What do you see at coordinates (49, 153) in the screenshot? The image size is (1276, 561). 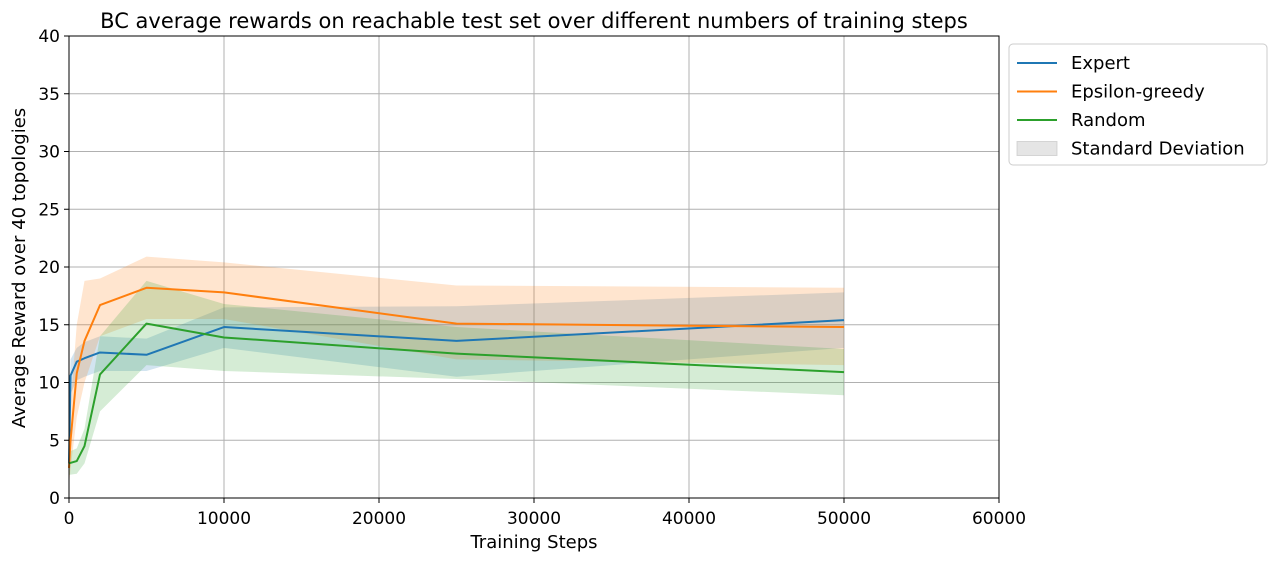 I see `y-tick-label: 30` at bounding box center [49, 153].